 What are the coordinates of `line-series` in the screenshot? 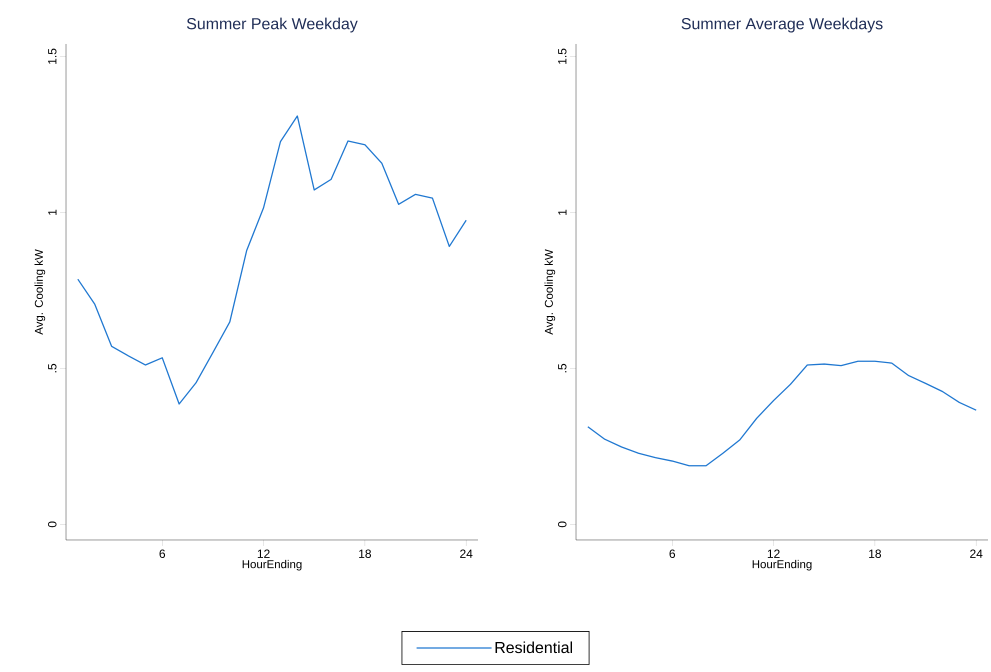 It's located at (782, 413).